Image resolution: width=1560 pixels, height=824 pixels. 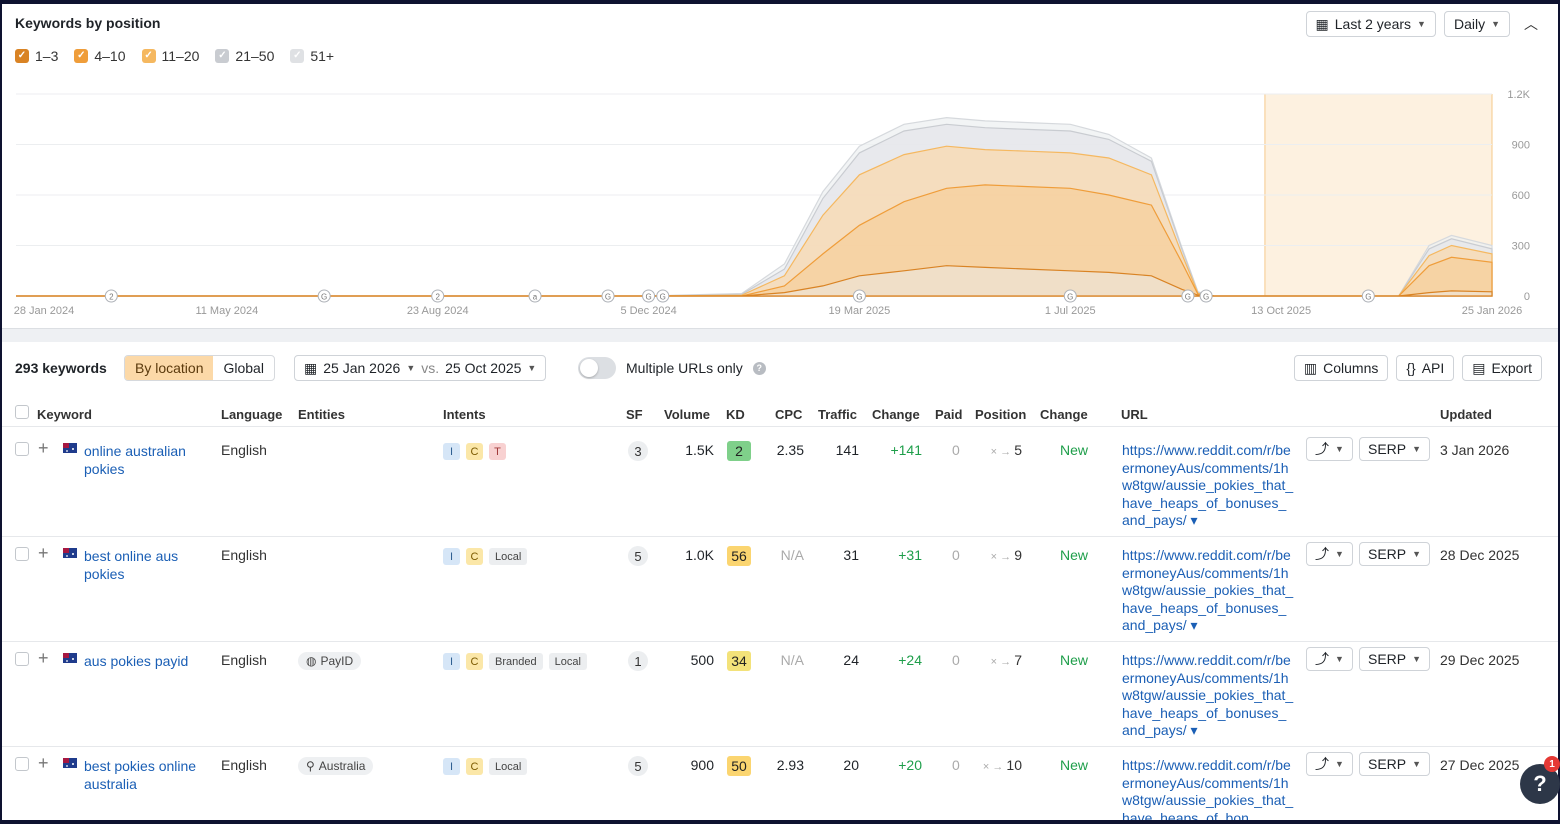 I want to click on sf-badge: 1, so click(x=638, y=661).